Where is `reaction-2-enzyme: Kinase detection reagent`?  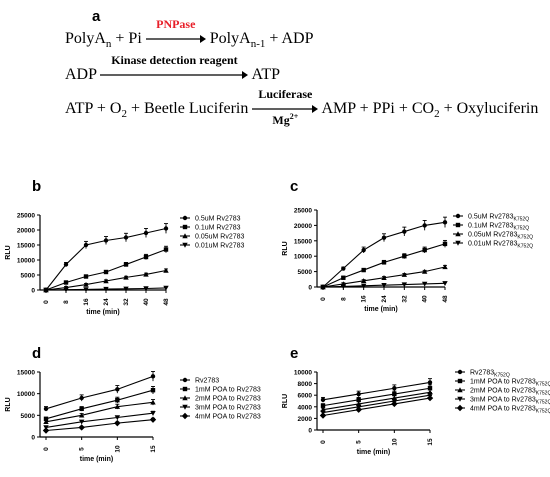
reaction-2-enzyme: Kinase detection reagent is located at coordinates (174, 60).